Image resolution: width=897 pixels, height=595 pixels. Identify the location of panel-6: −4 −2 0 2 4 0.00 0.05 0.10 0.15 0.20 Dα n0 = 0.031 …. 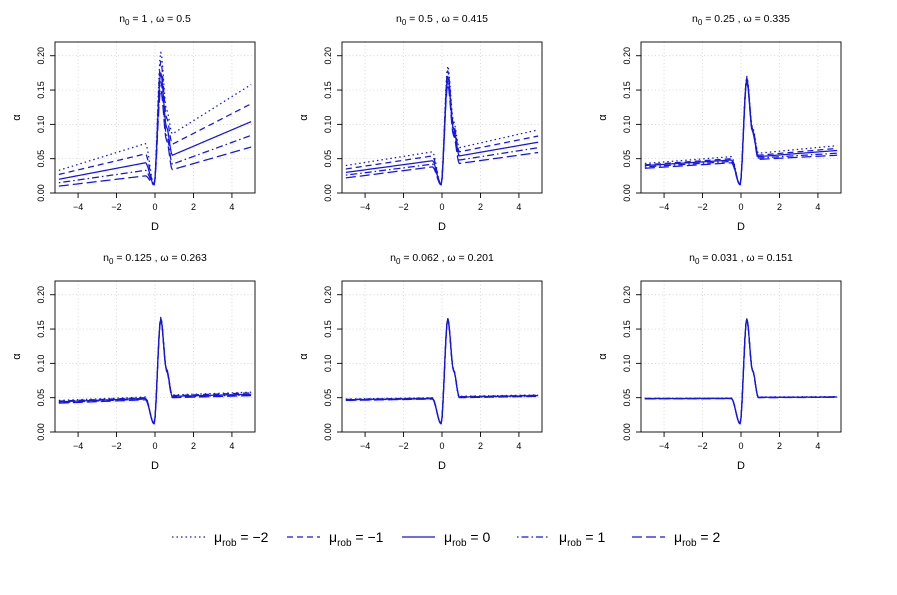
(719, 362).